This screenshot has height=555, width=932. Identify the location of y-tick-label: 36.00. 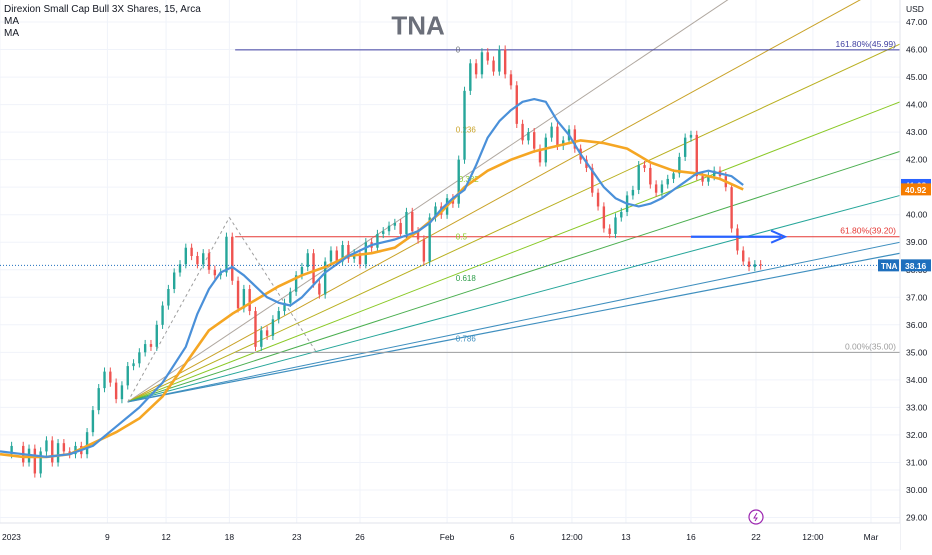
(917, 325).